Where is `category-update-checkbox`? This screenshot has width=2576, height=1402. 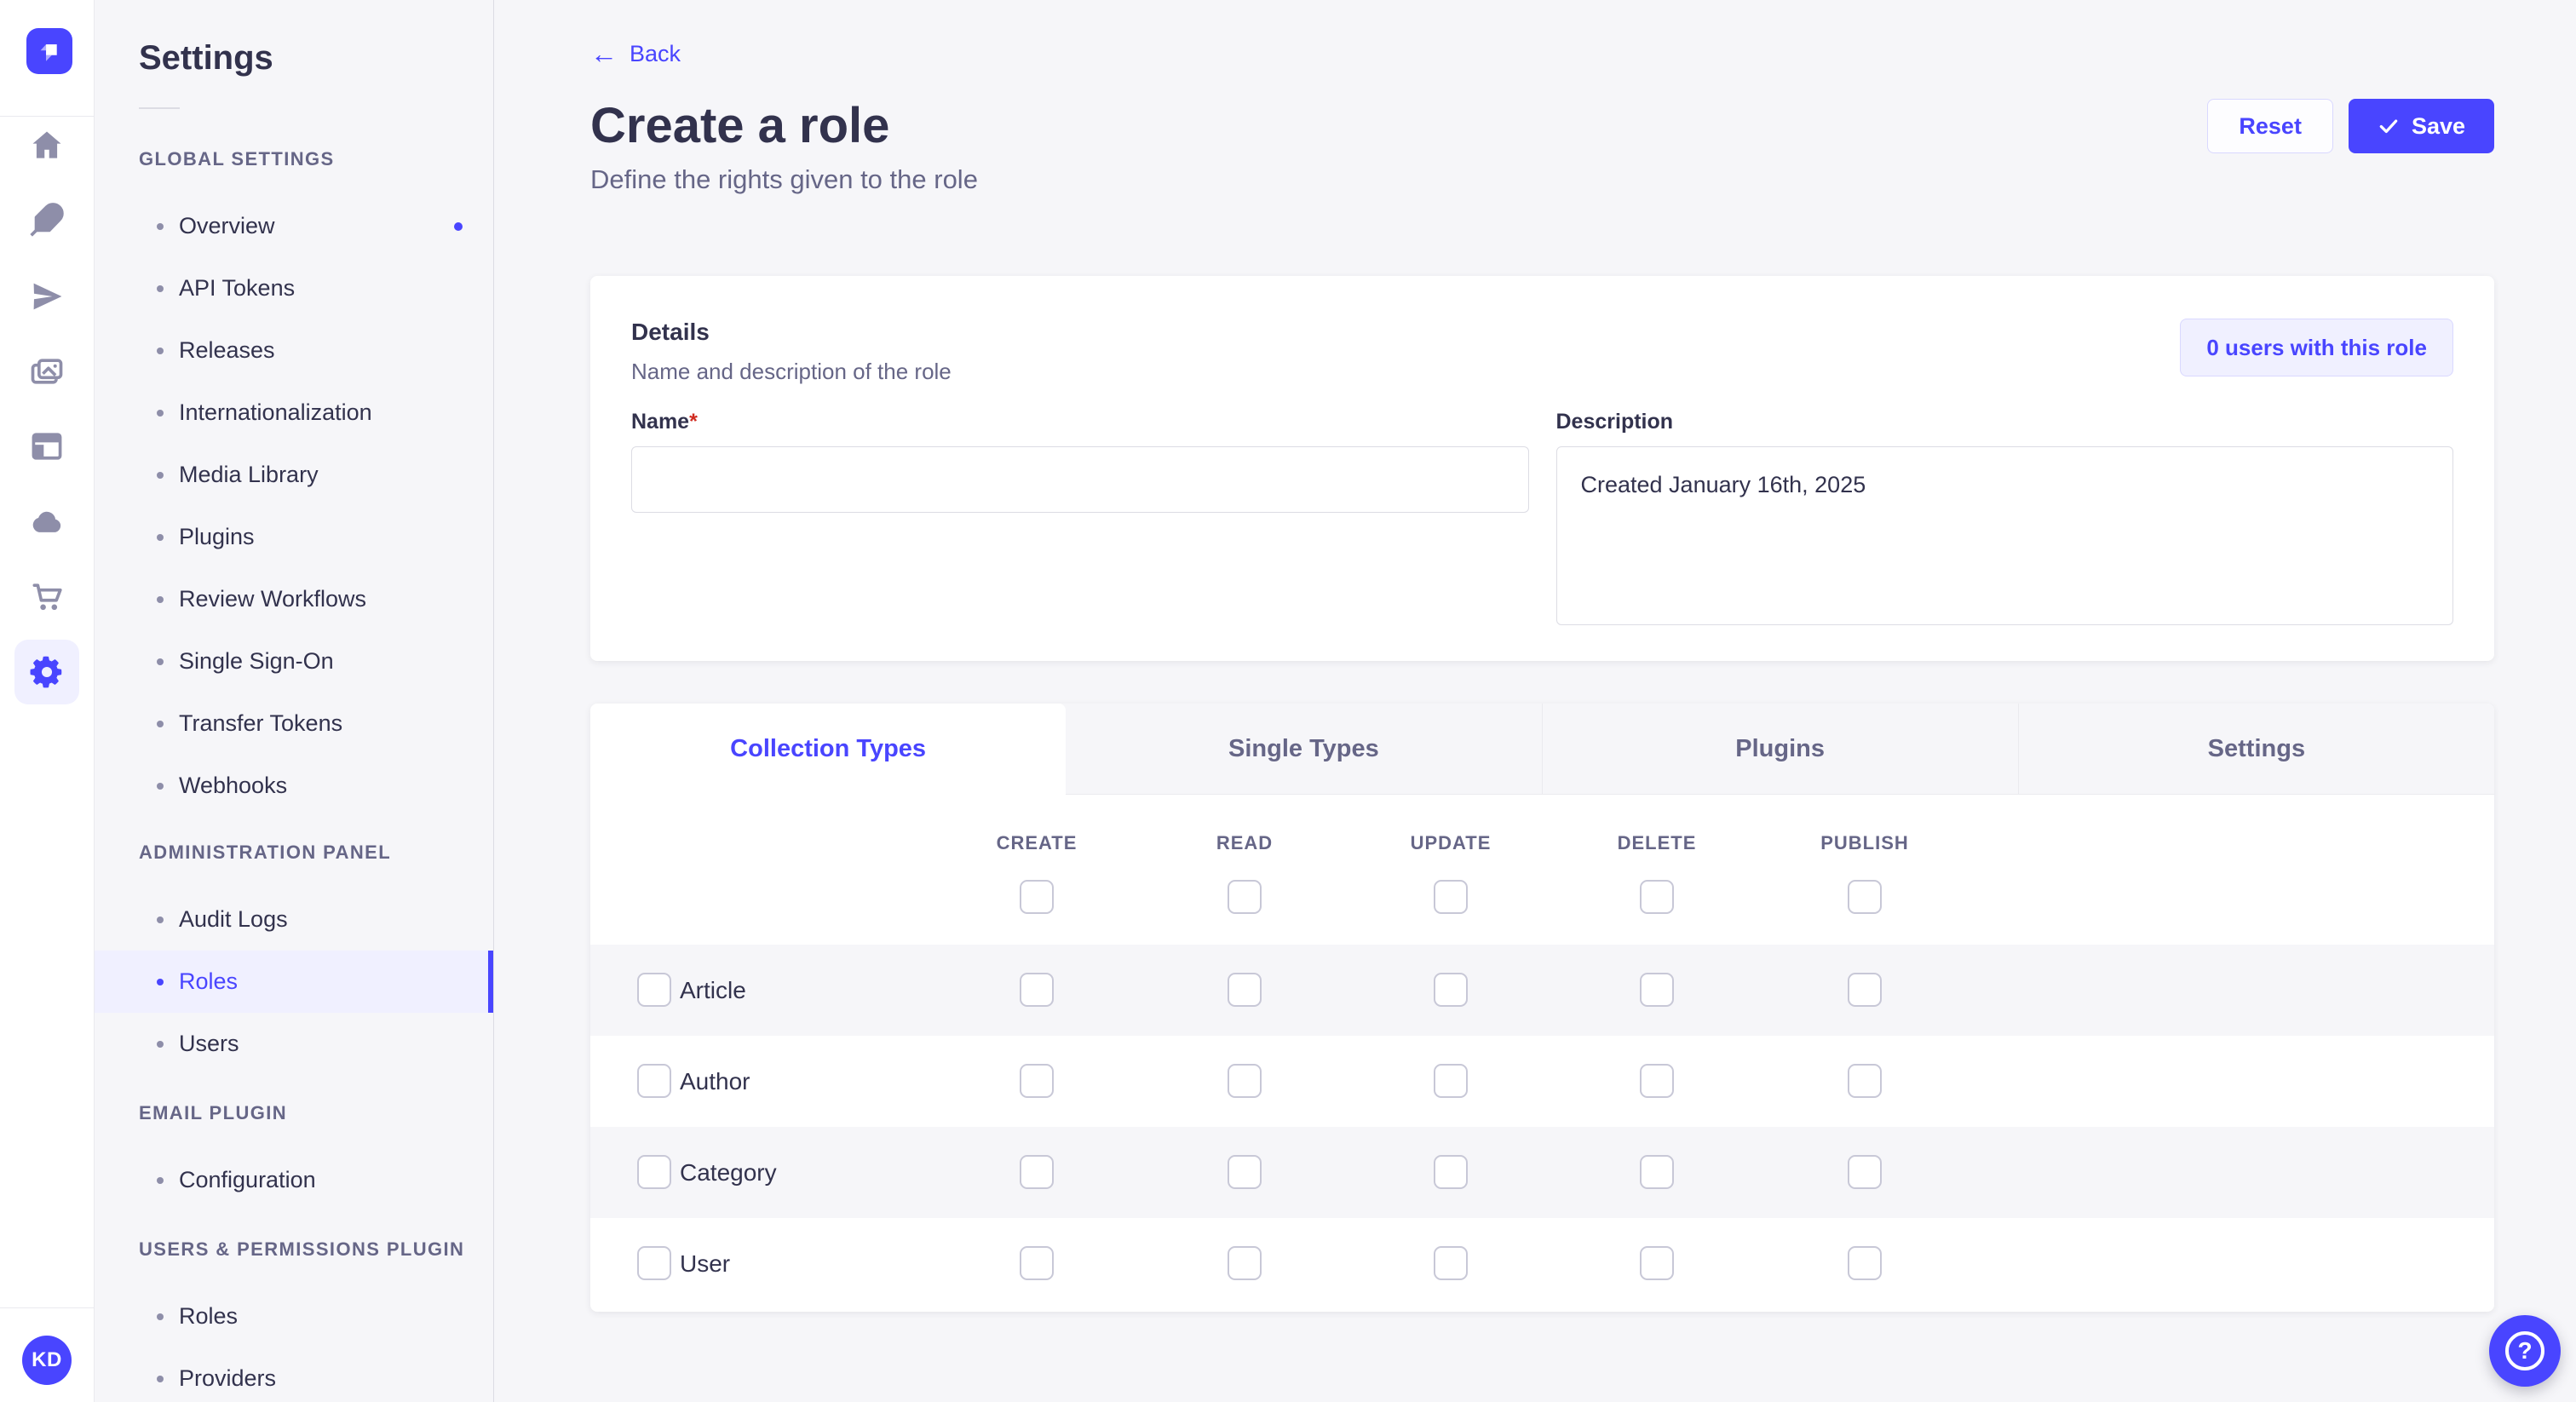 category-update-checkbox is located at coordinates (1451, 1172).